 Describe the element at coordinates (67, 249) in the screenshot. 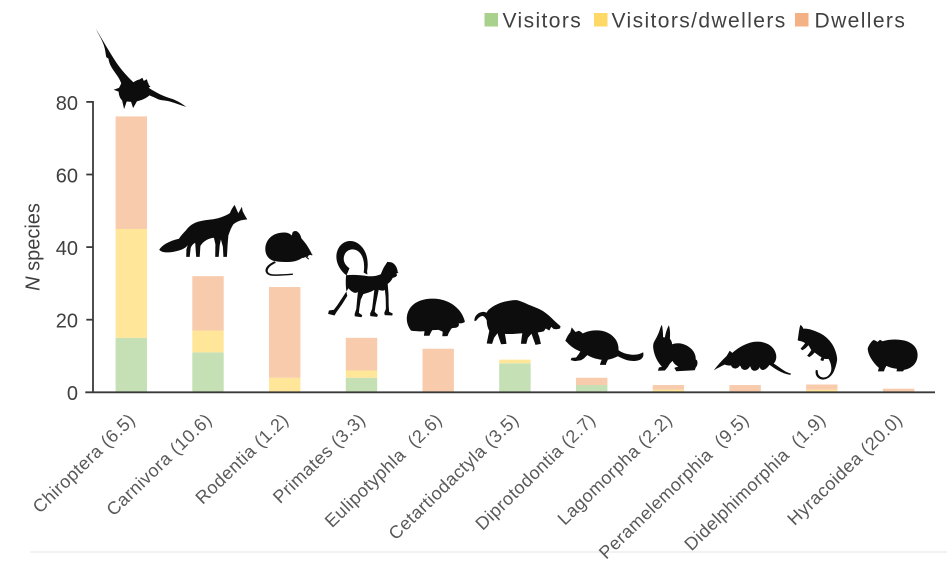

I see `svg-text: 40` at that location.